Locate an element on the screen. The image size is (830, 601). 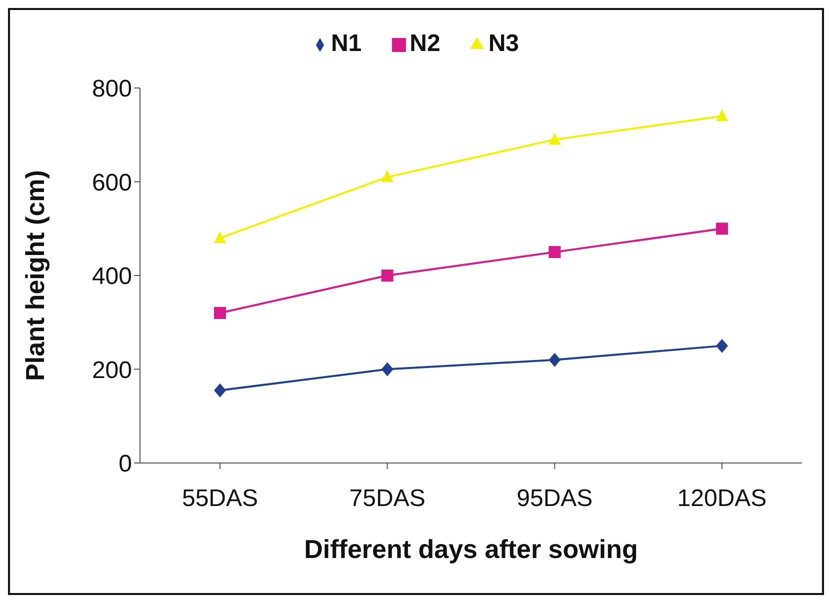
x-tick-label: 55DAS is located at coordinates (220, 498).